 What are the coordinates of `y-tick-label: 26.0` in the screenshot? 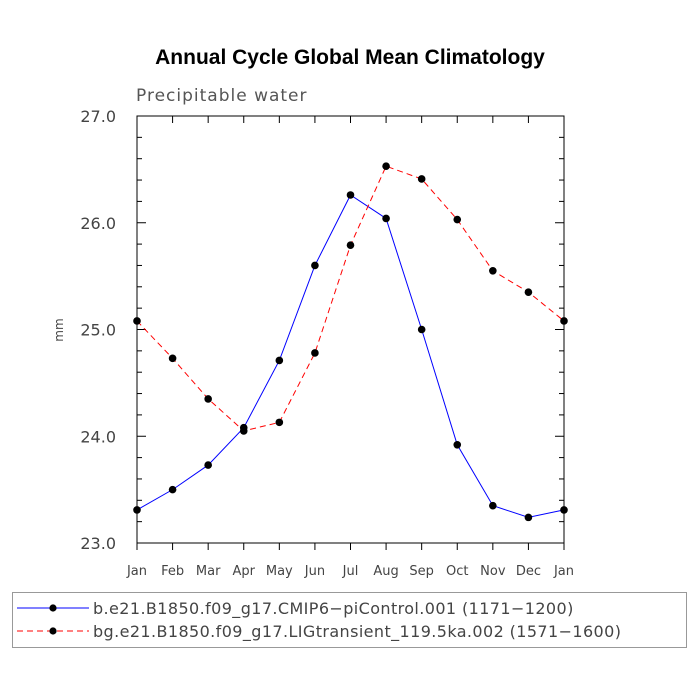 It's located at (98, 223).